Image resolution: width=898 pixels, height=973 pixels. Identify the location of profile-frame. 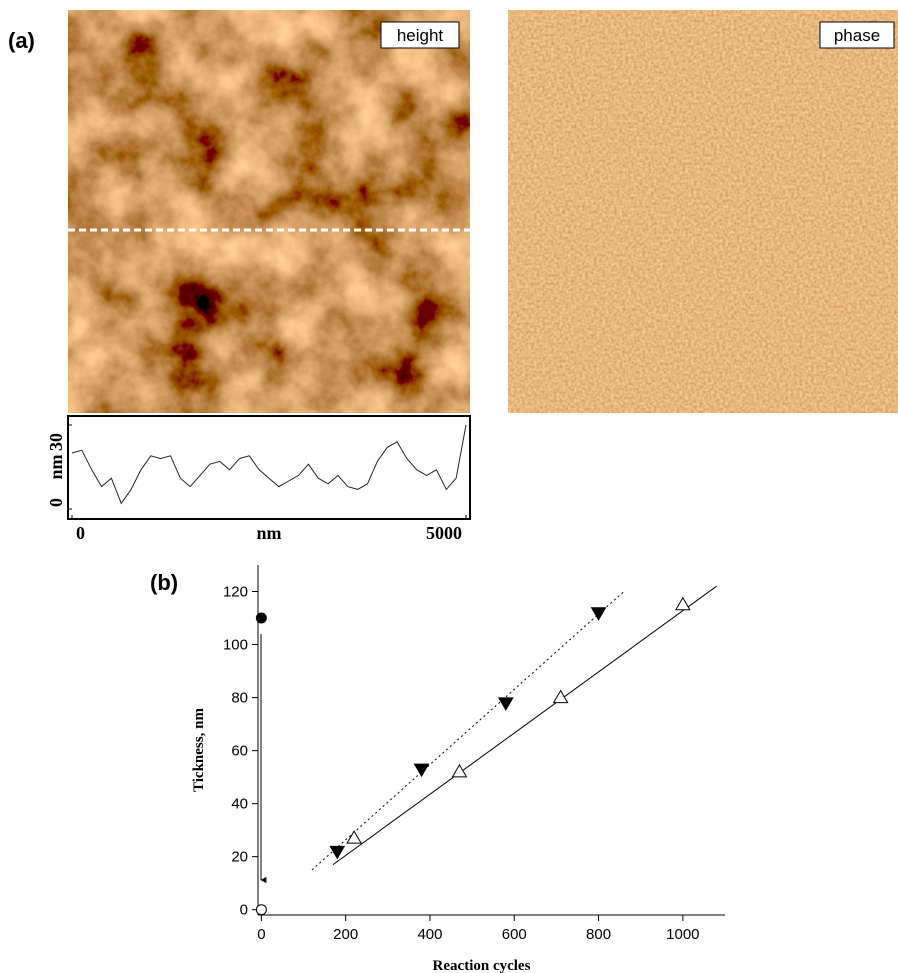
(269, 467).